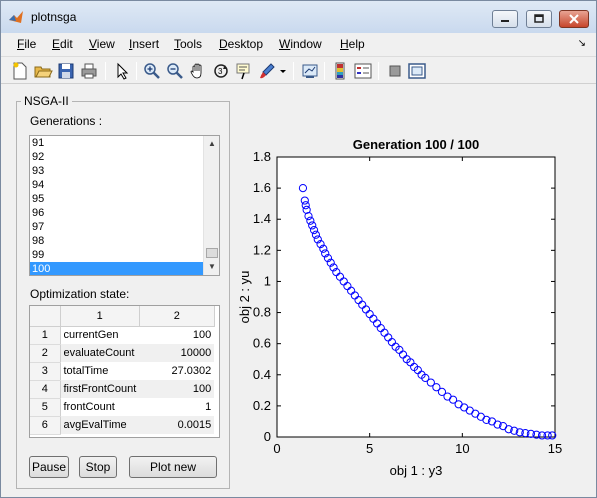  I want to click on menu-view: View, so click(102, 44).